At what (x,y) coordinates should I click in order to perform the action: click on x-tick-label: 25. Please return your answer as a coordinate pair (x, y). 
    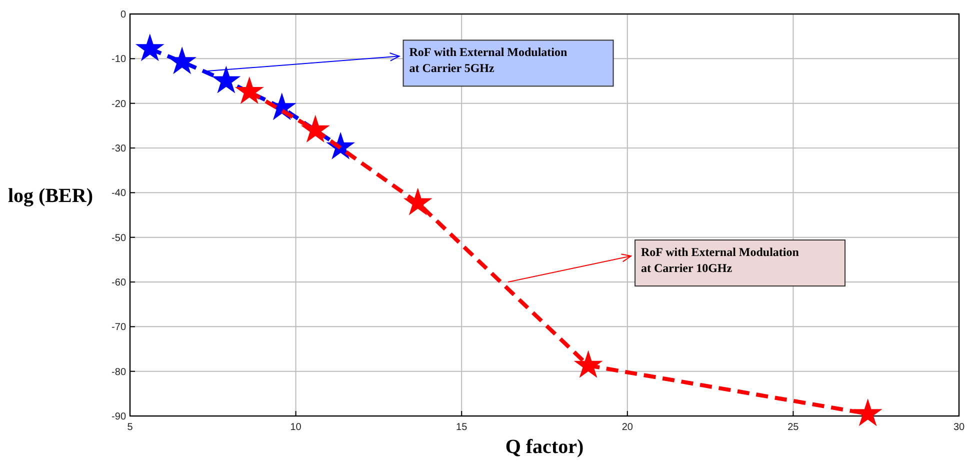
    Looking at the image, I should click on (794, 427).